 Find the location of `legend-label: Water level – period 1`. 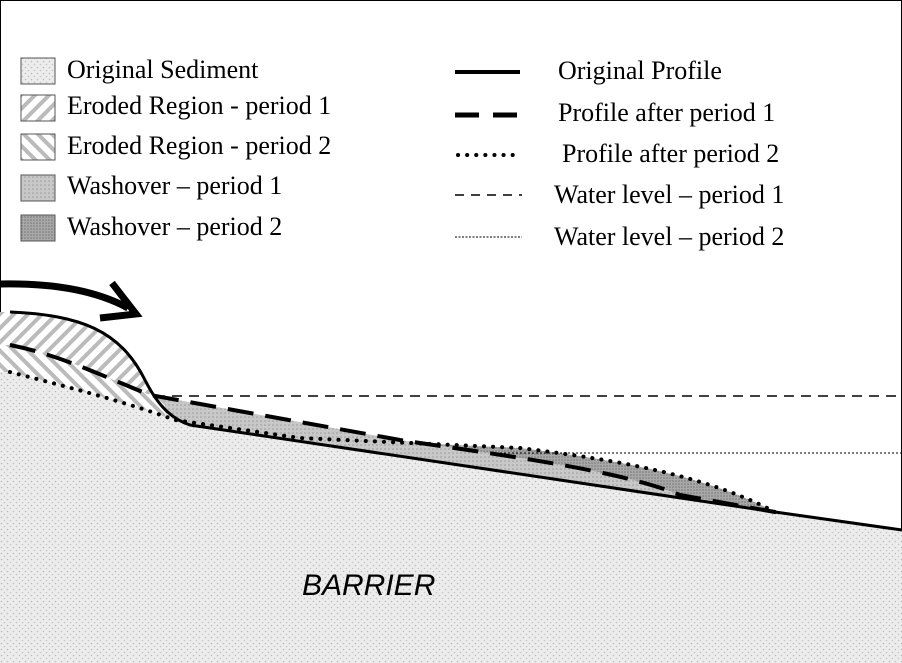

legend-label: Water level – period 1 is located at coordinates (669, 194).